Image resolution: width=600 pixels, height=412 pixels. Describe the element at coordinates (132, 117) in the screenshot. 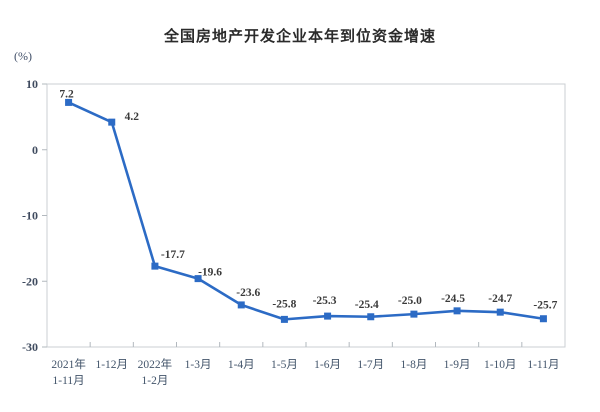

I see `data-point-label: 4.2` at that location.